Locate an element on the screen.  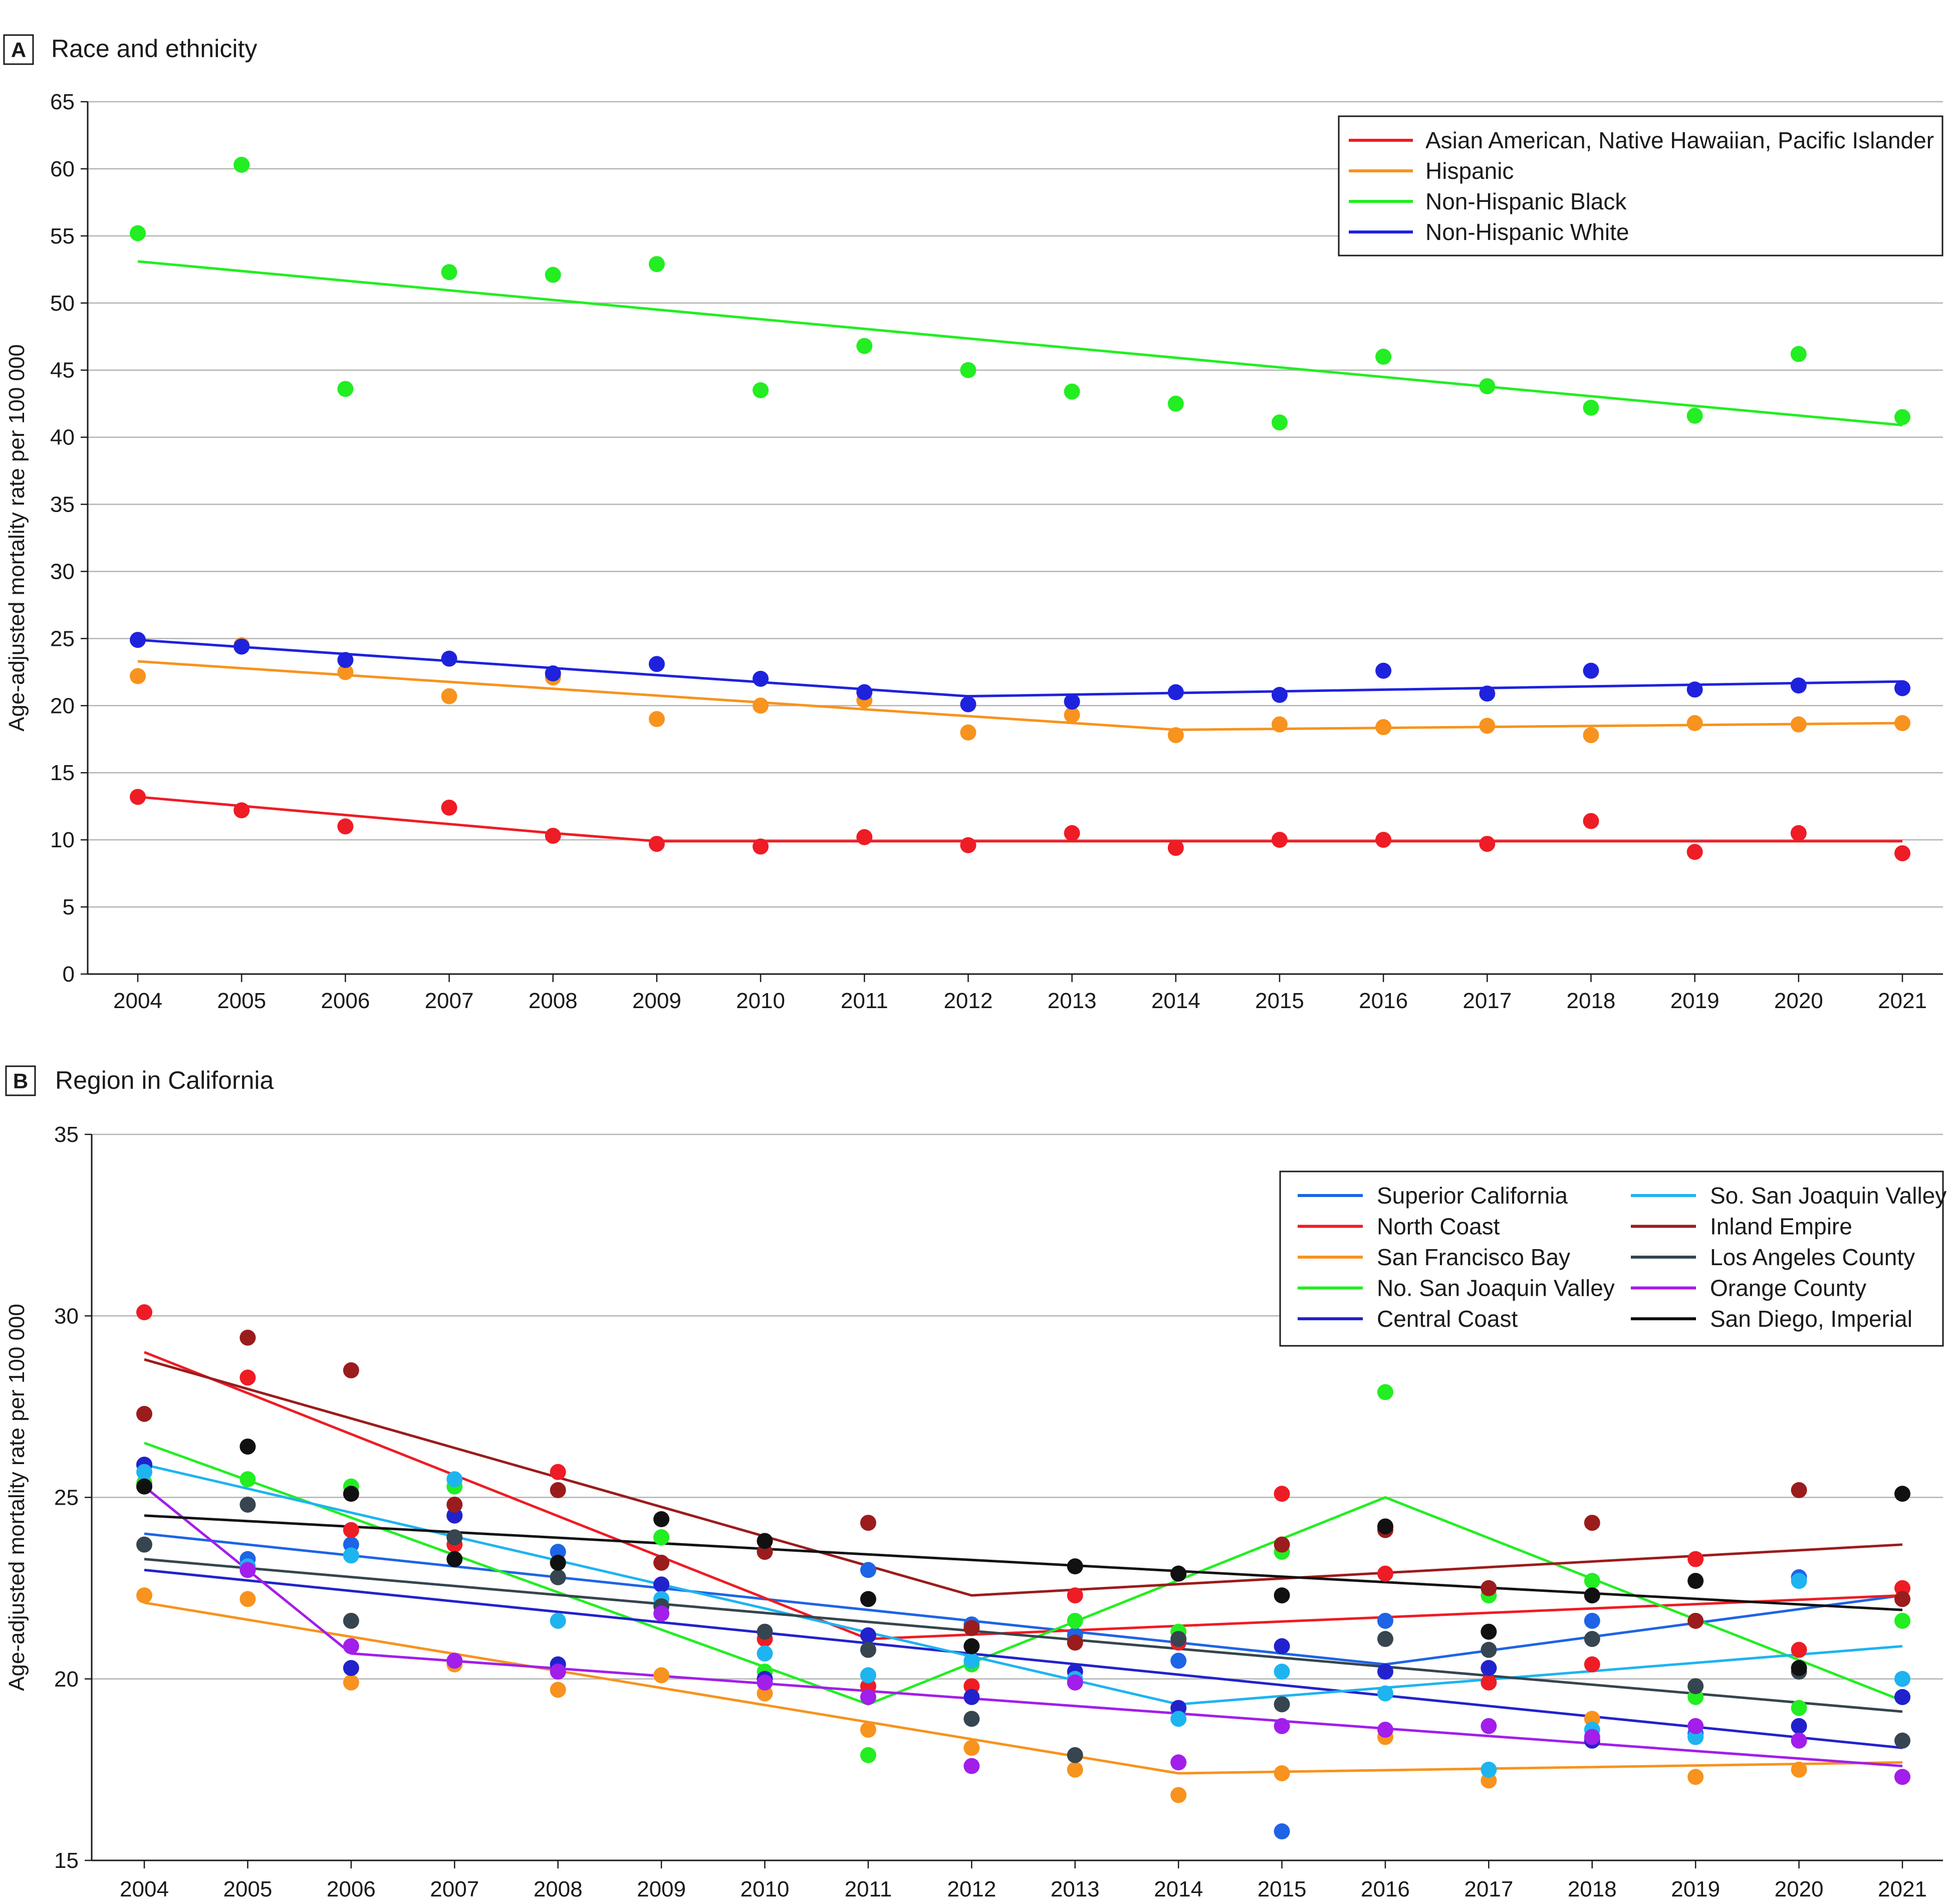
legend-label: So. San Joaquin Valley is located at coordinates (1828, 1195).